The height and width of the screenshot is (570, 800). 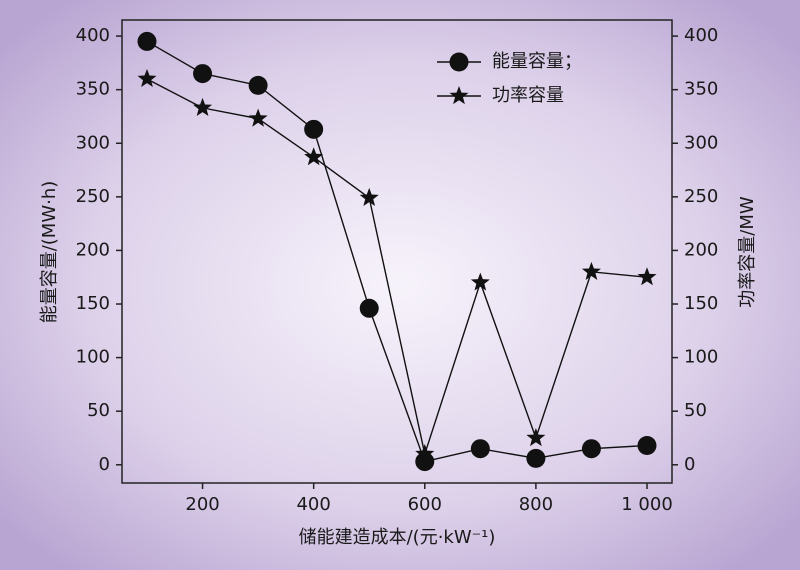 I want to click on y-tick-label: 200, so click(x=93, y=249).